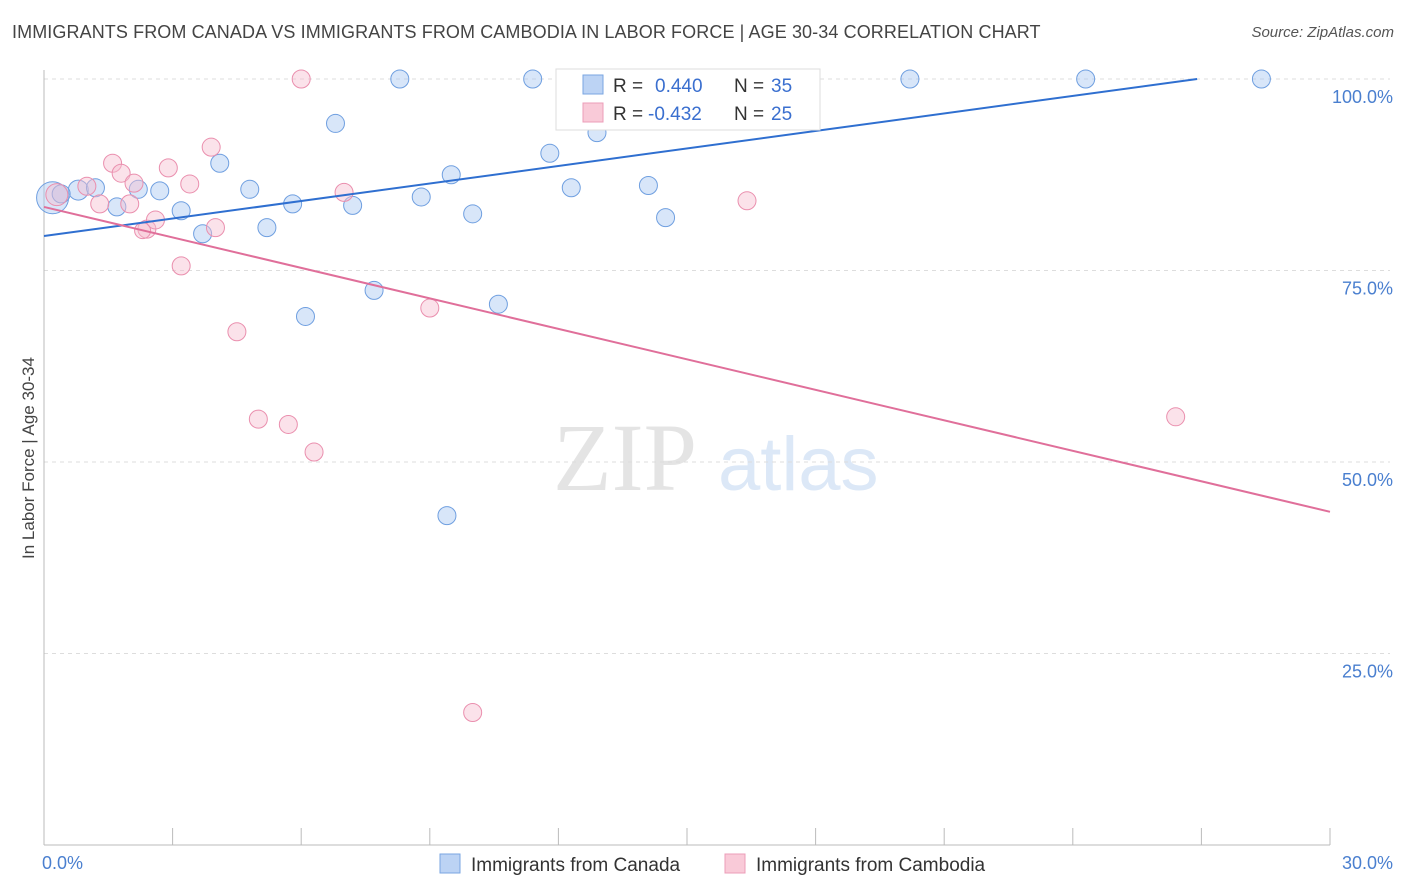 The height and width of the screenshot is (892, 1406). I want to click on series-legend-label-canada: Immigrants from Canada, so click(576, 865).